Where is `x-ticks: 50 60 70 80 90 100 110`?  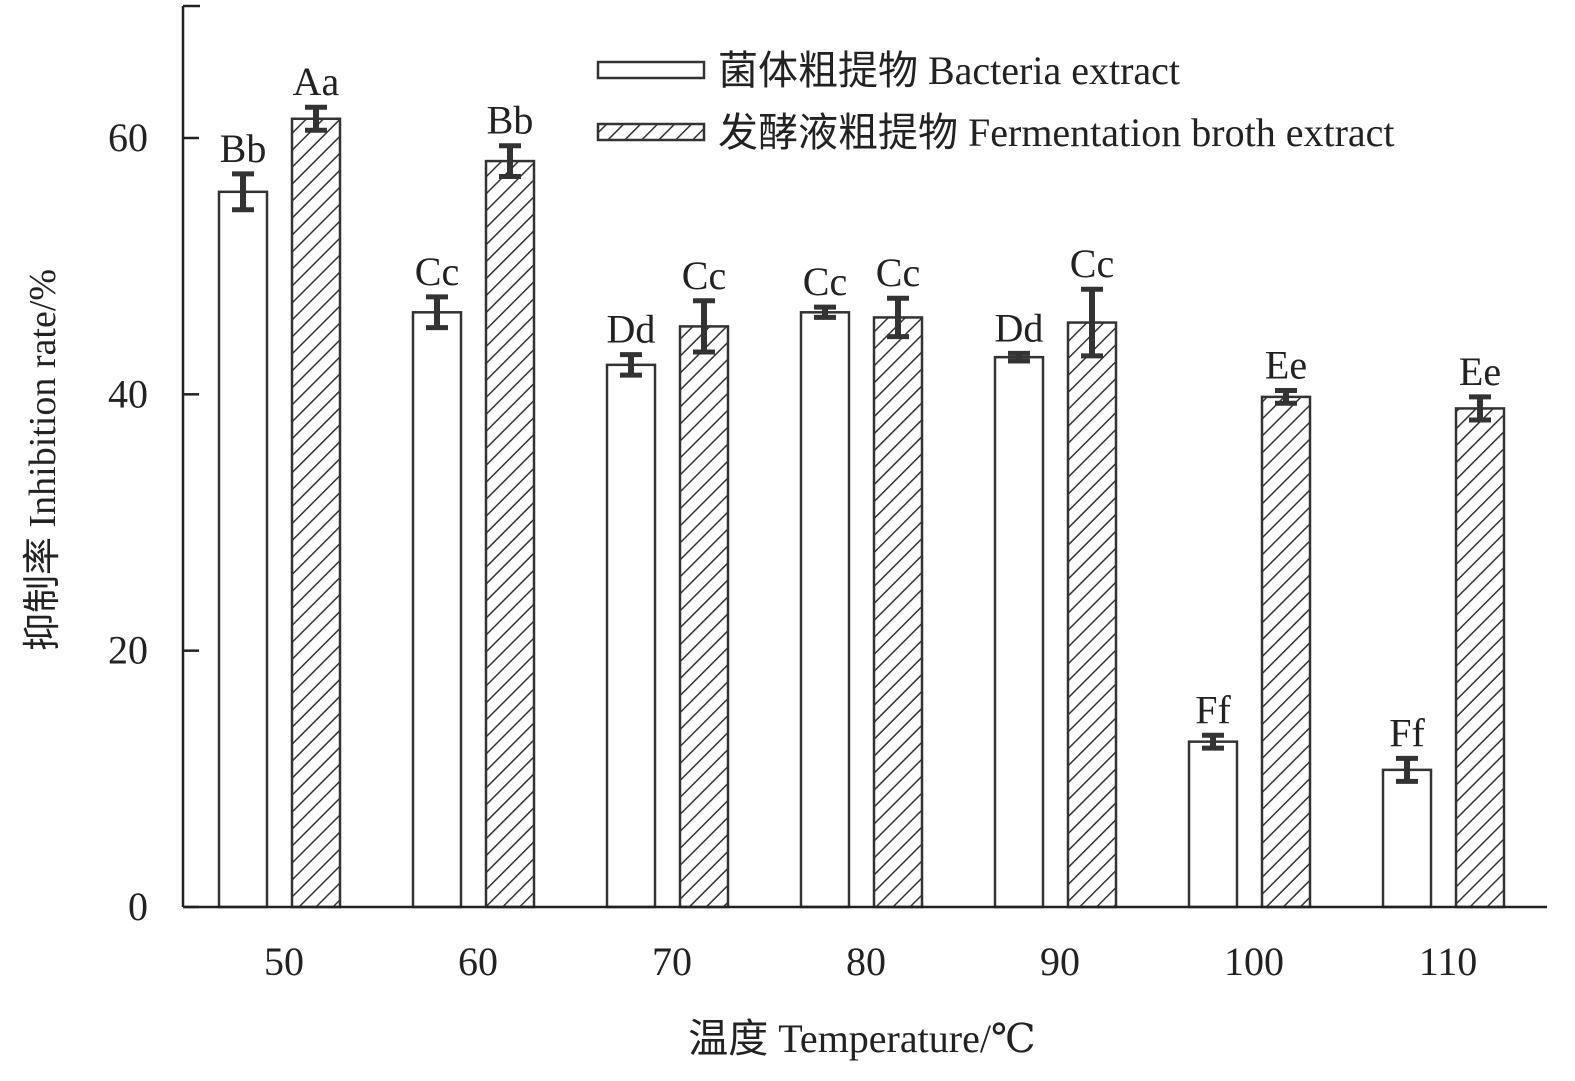 x-ticks: 50 60 70 80 90 100 110 is located at coordinates (870, 961).